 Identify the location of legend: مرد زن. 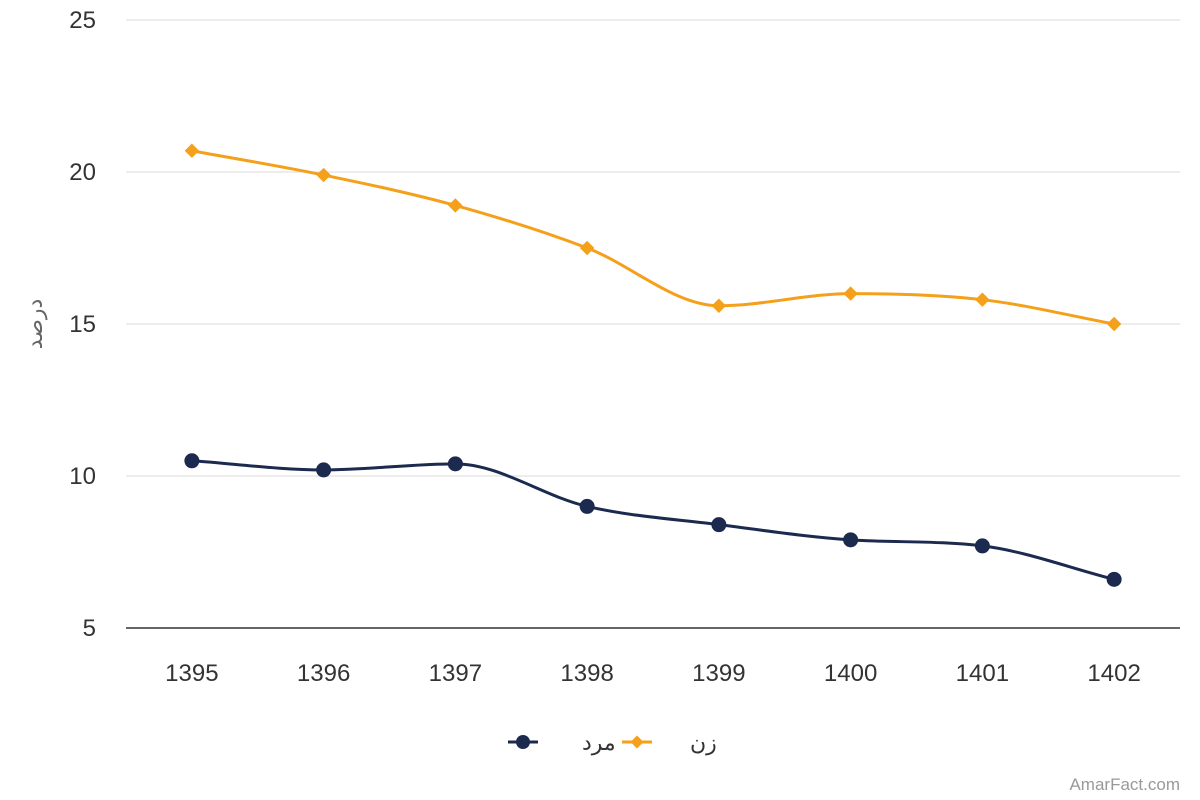
(612, 743).